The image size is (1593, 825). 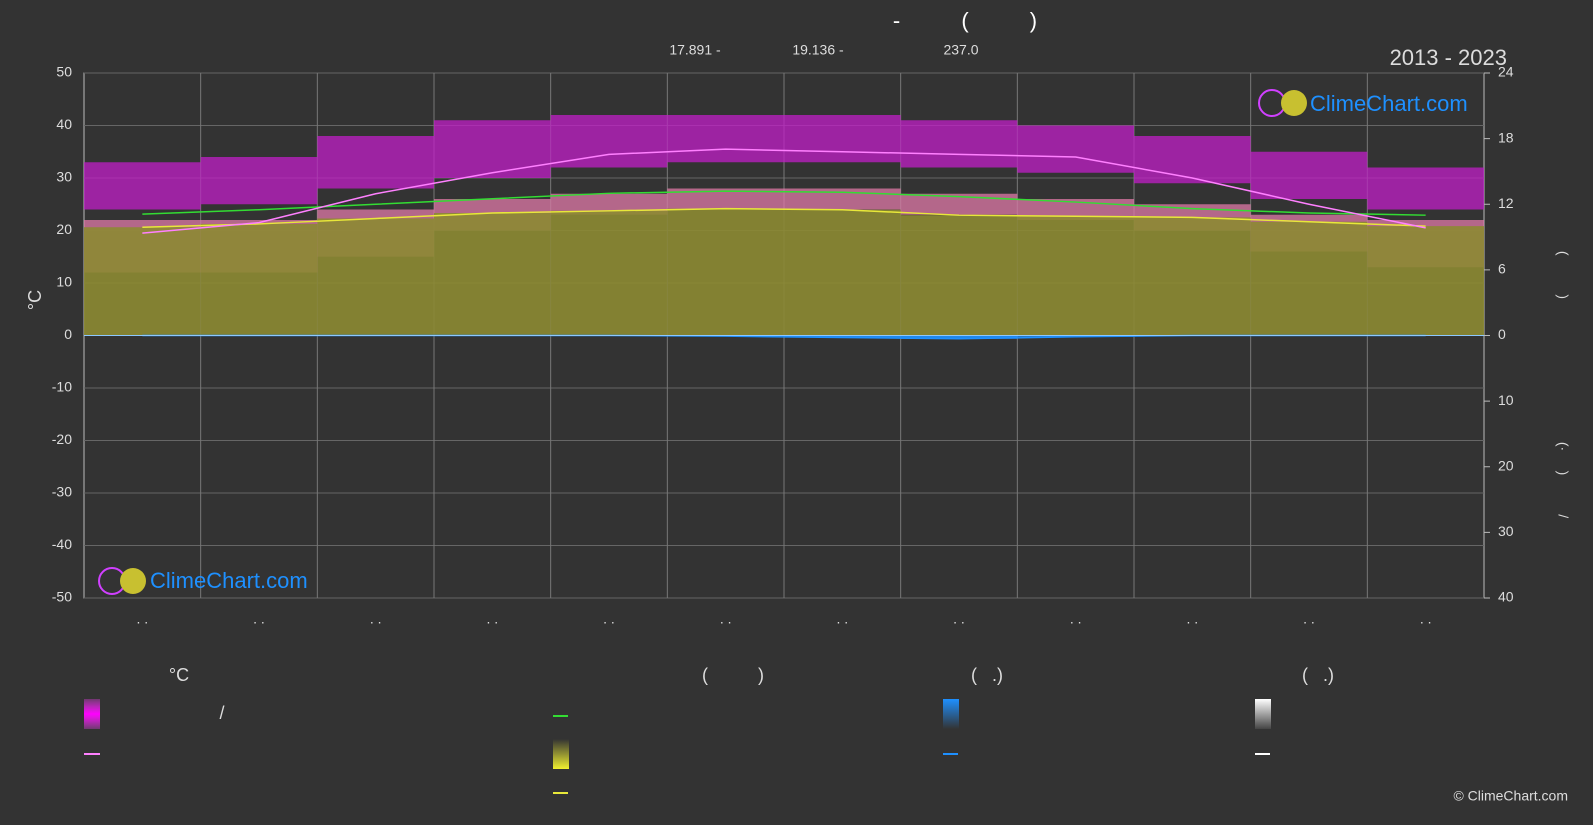 I want to click on y-tick-label: -20, so click(x=62, y=439).